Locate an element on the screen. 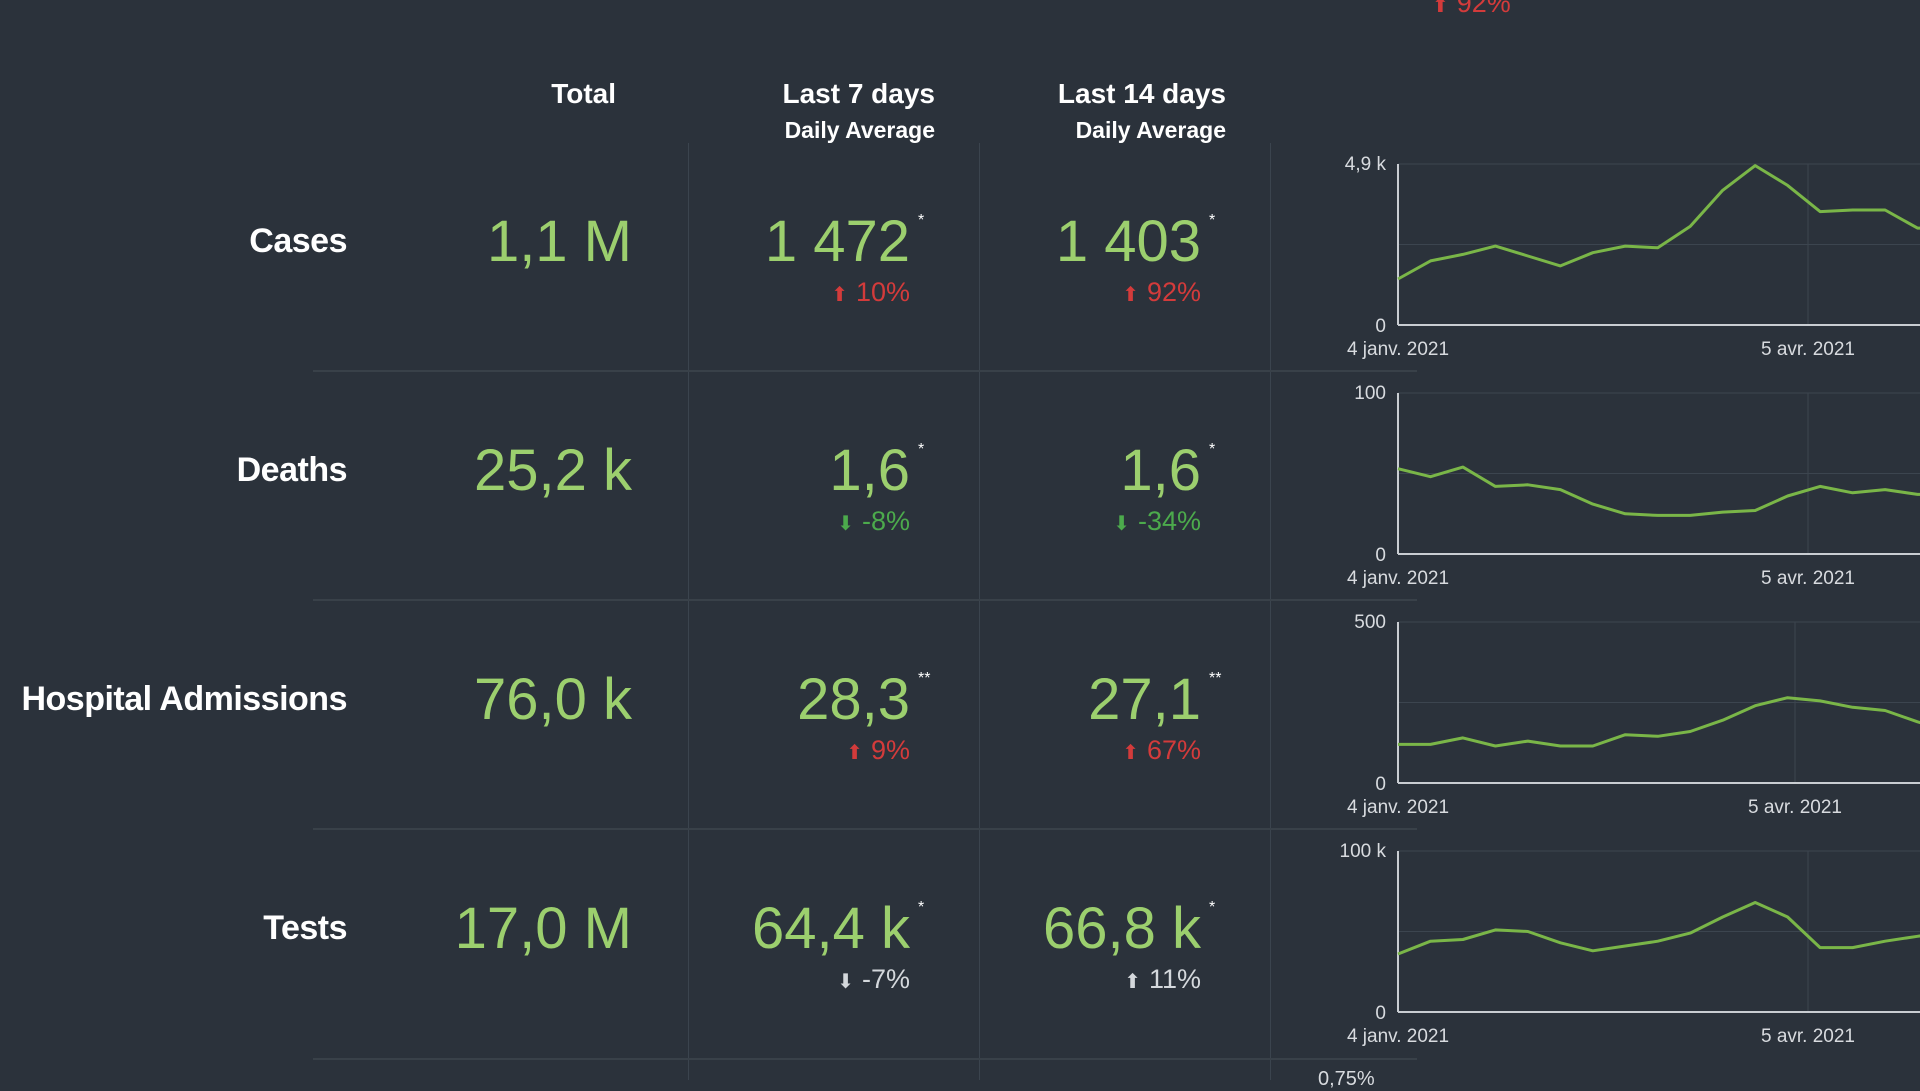  header-last-14-days: Last 14 days is located at coordinates (1141, 93).